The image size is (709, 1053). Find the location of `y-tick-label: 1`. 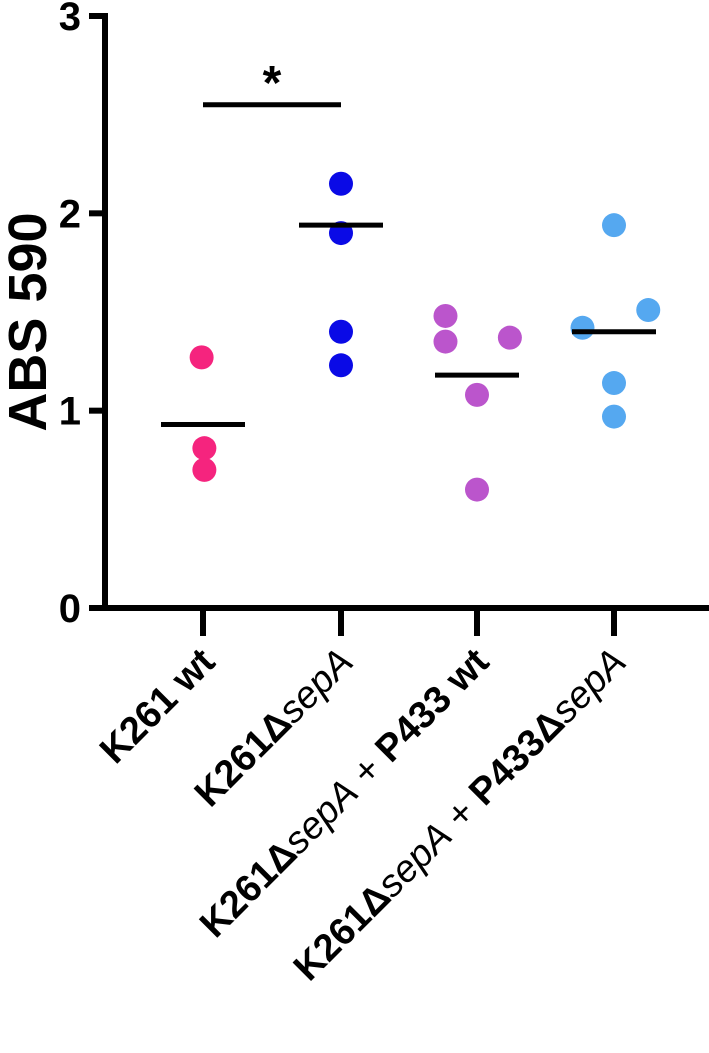

y-tick-label: 1 is located at coordinates (70, 412).